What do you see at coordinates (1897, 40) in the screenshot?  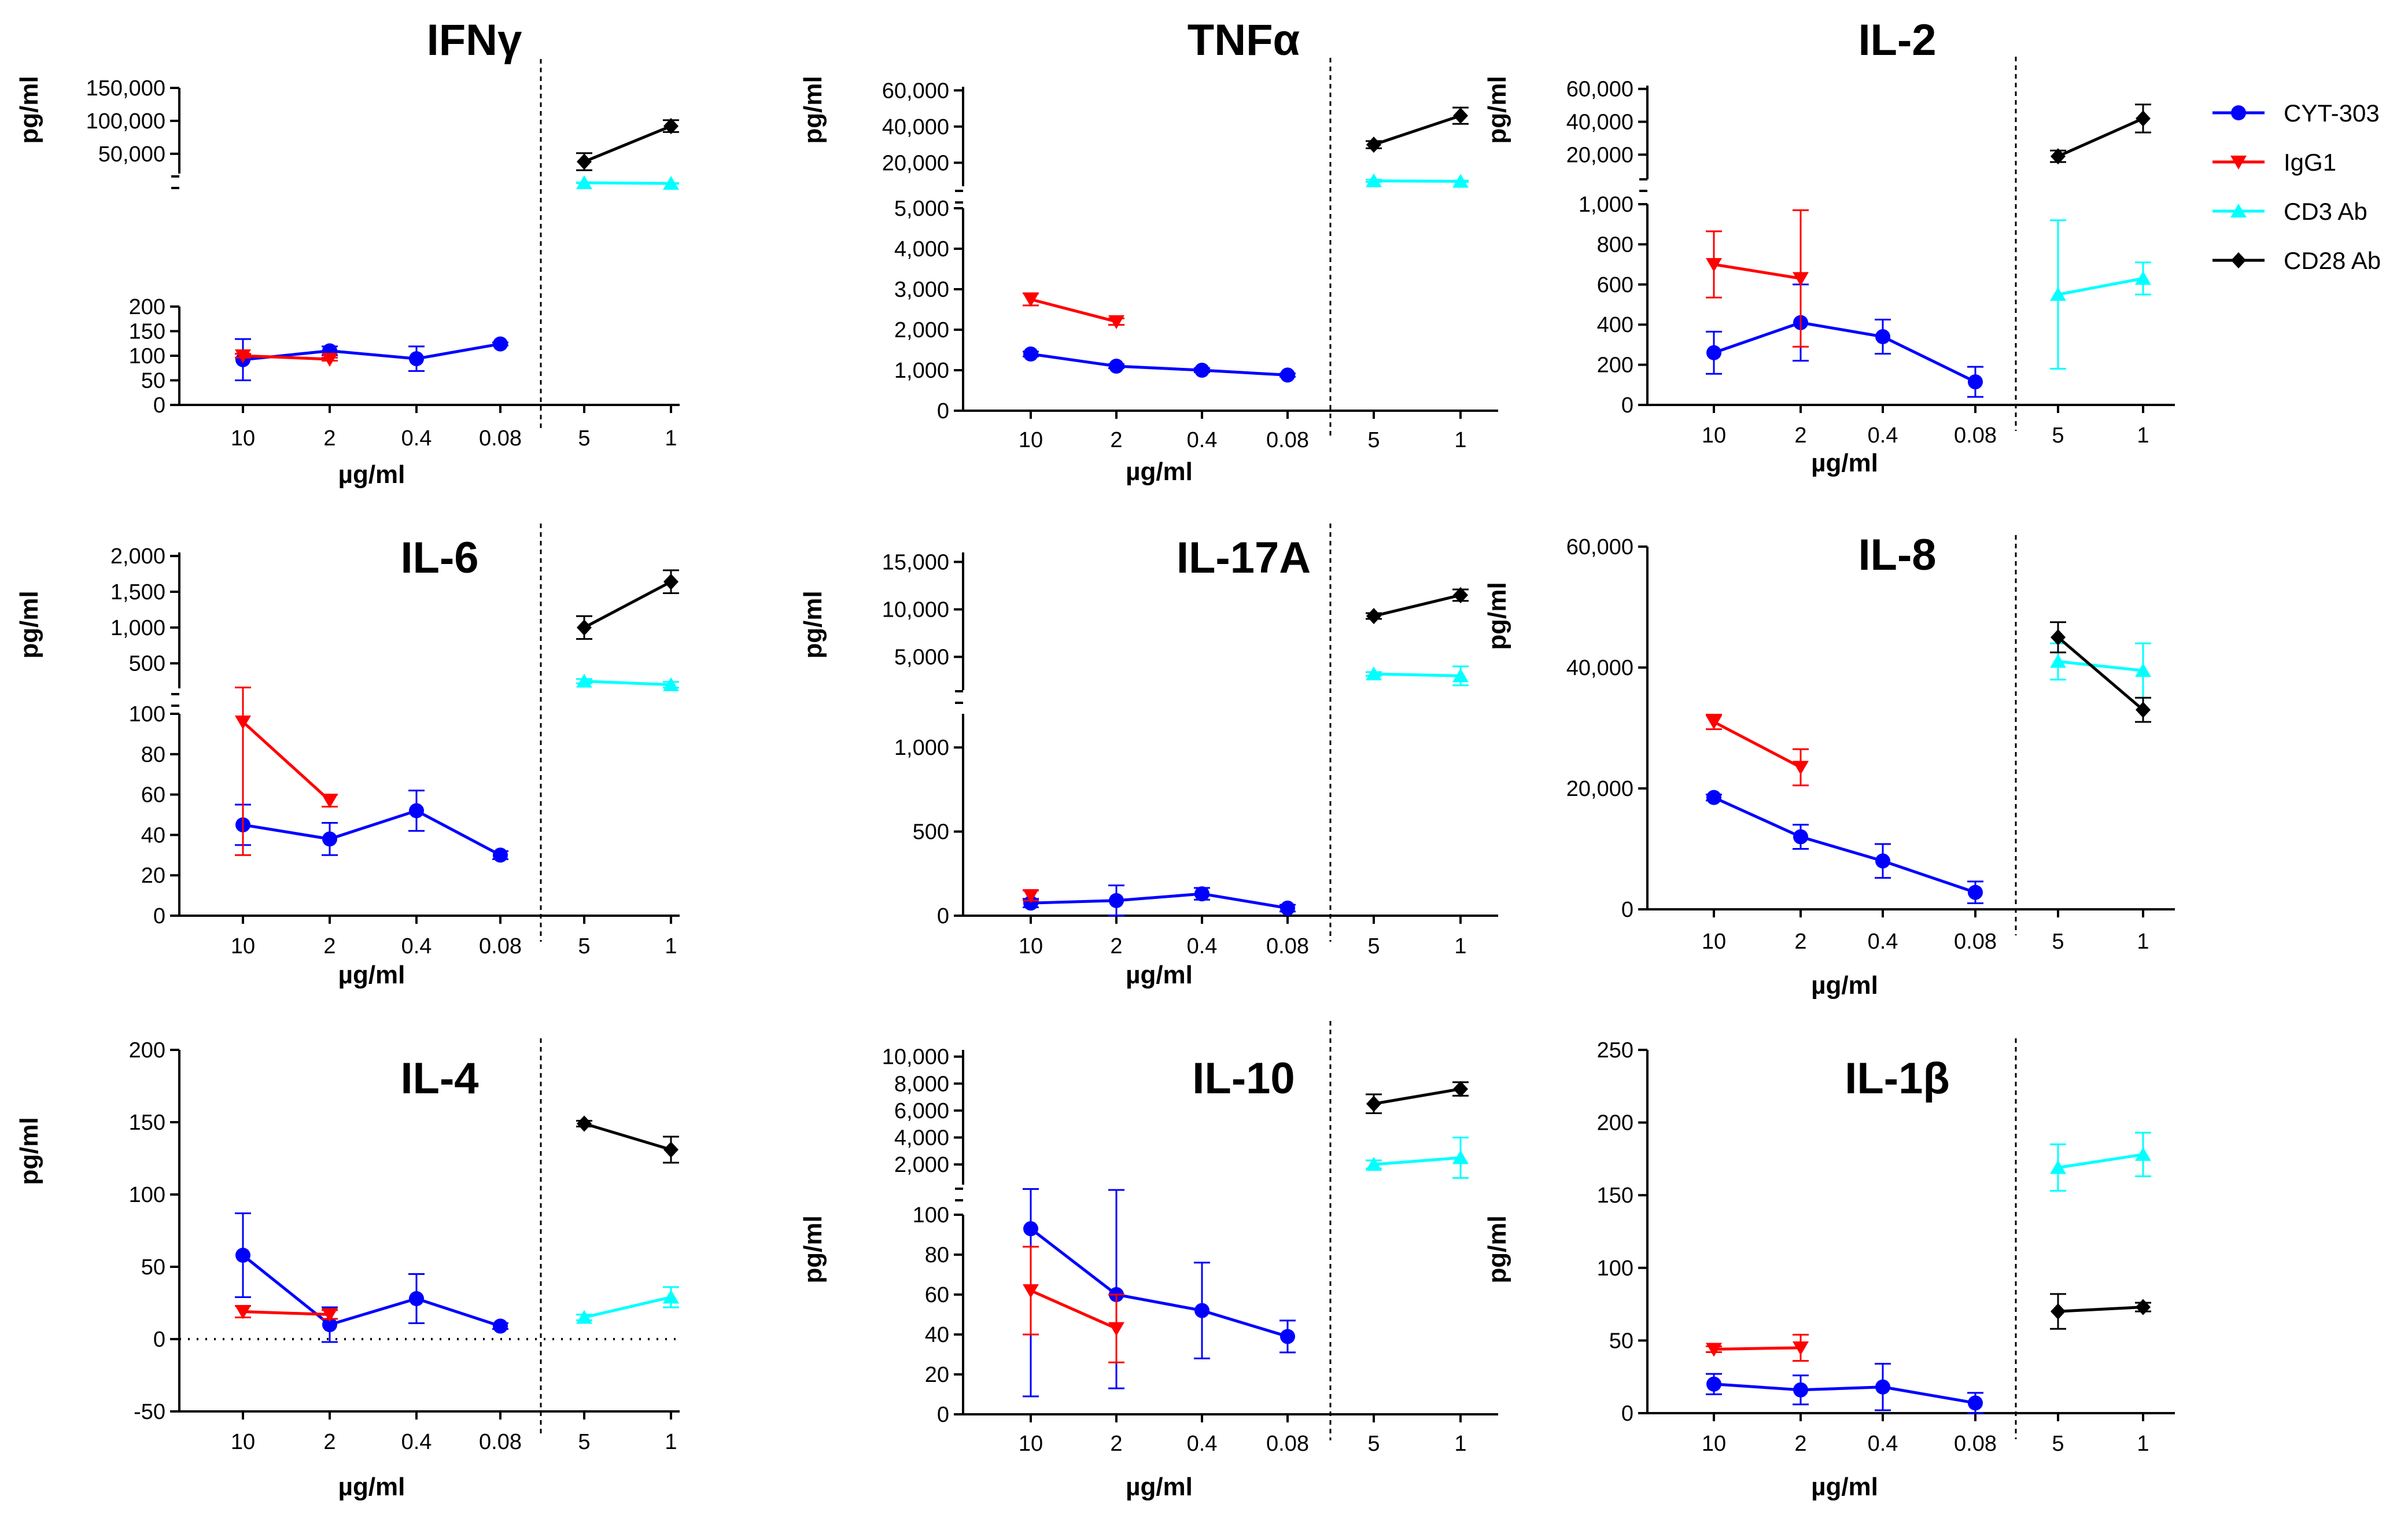 I see `panel-title: IL-2` at bounding box center [1897, 40].